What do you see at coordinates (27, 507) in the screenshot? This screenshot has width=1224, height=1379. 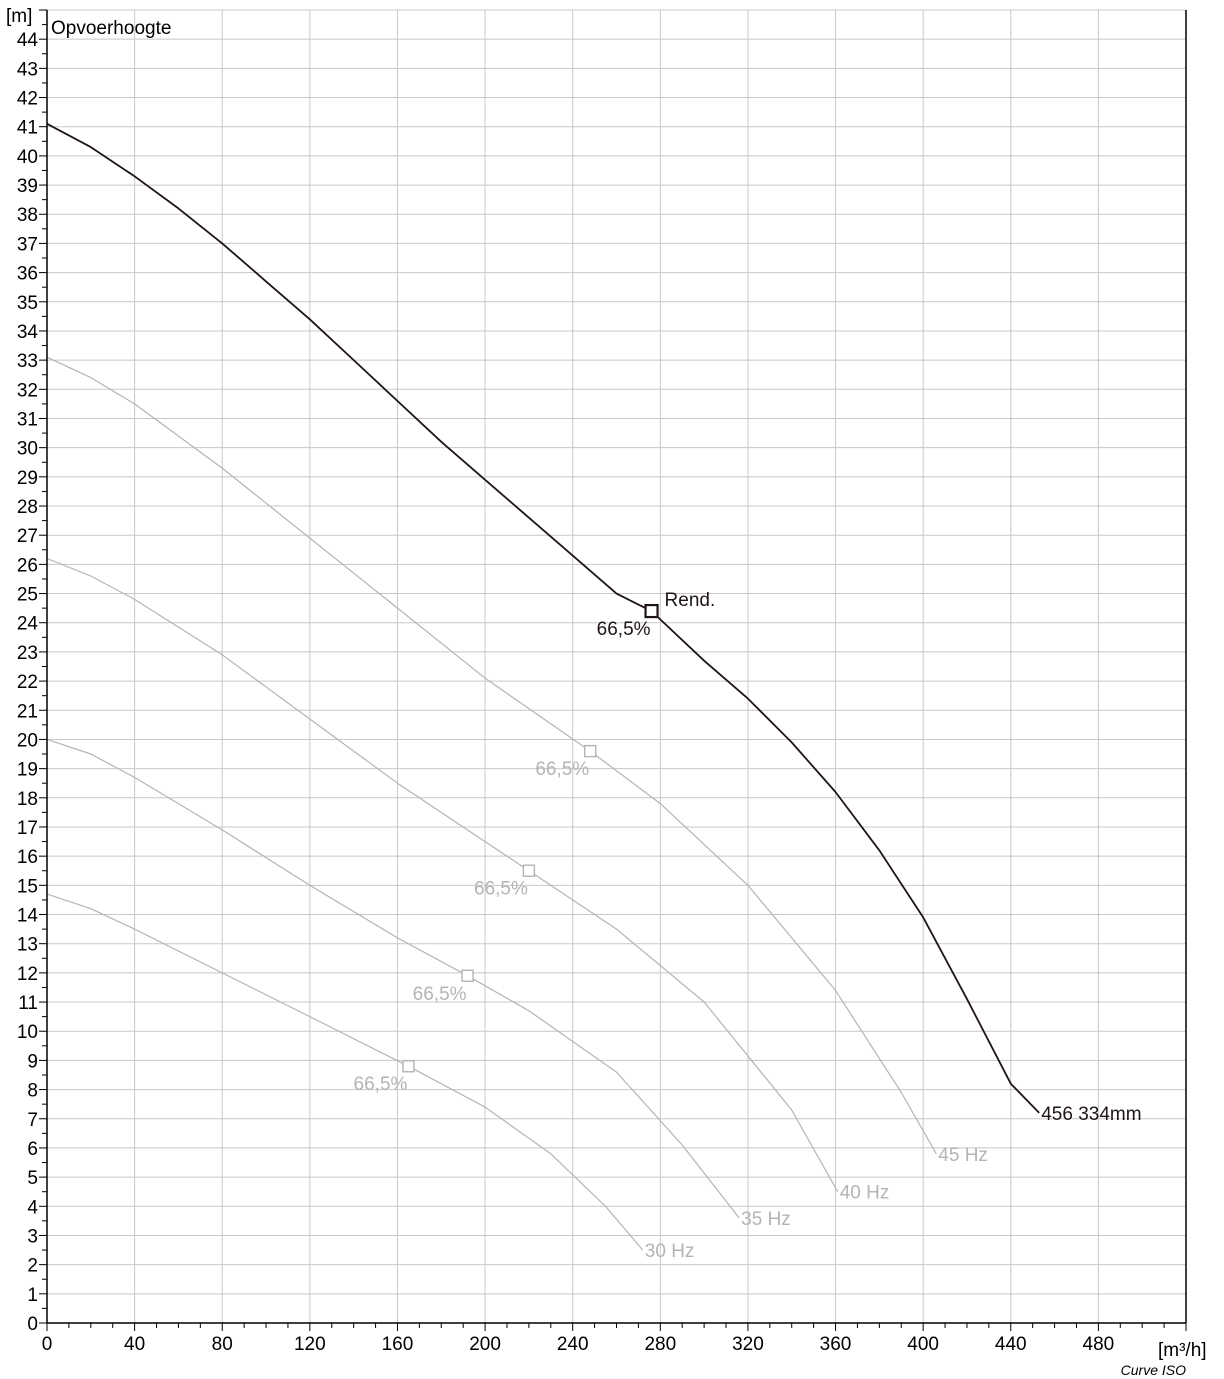 I see `y-tick-label: 28` at bounding box center [27, 507].